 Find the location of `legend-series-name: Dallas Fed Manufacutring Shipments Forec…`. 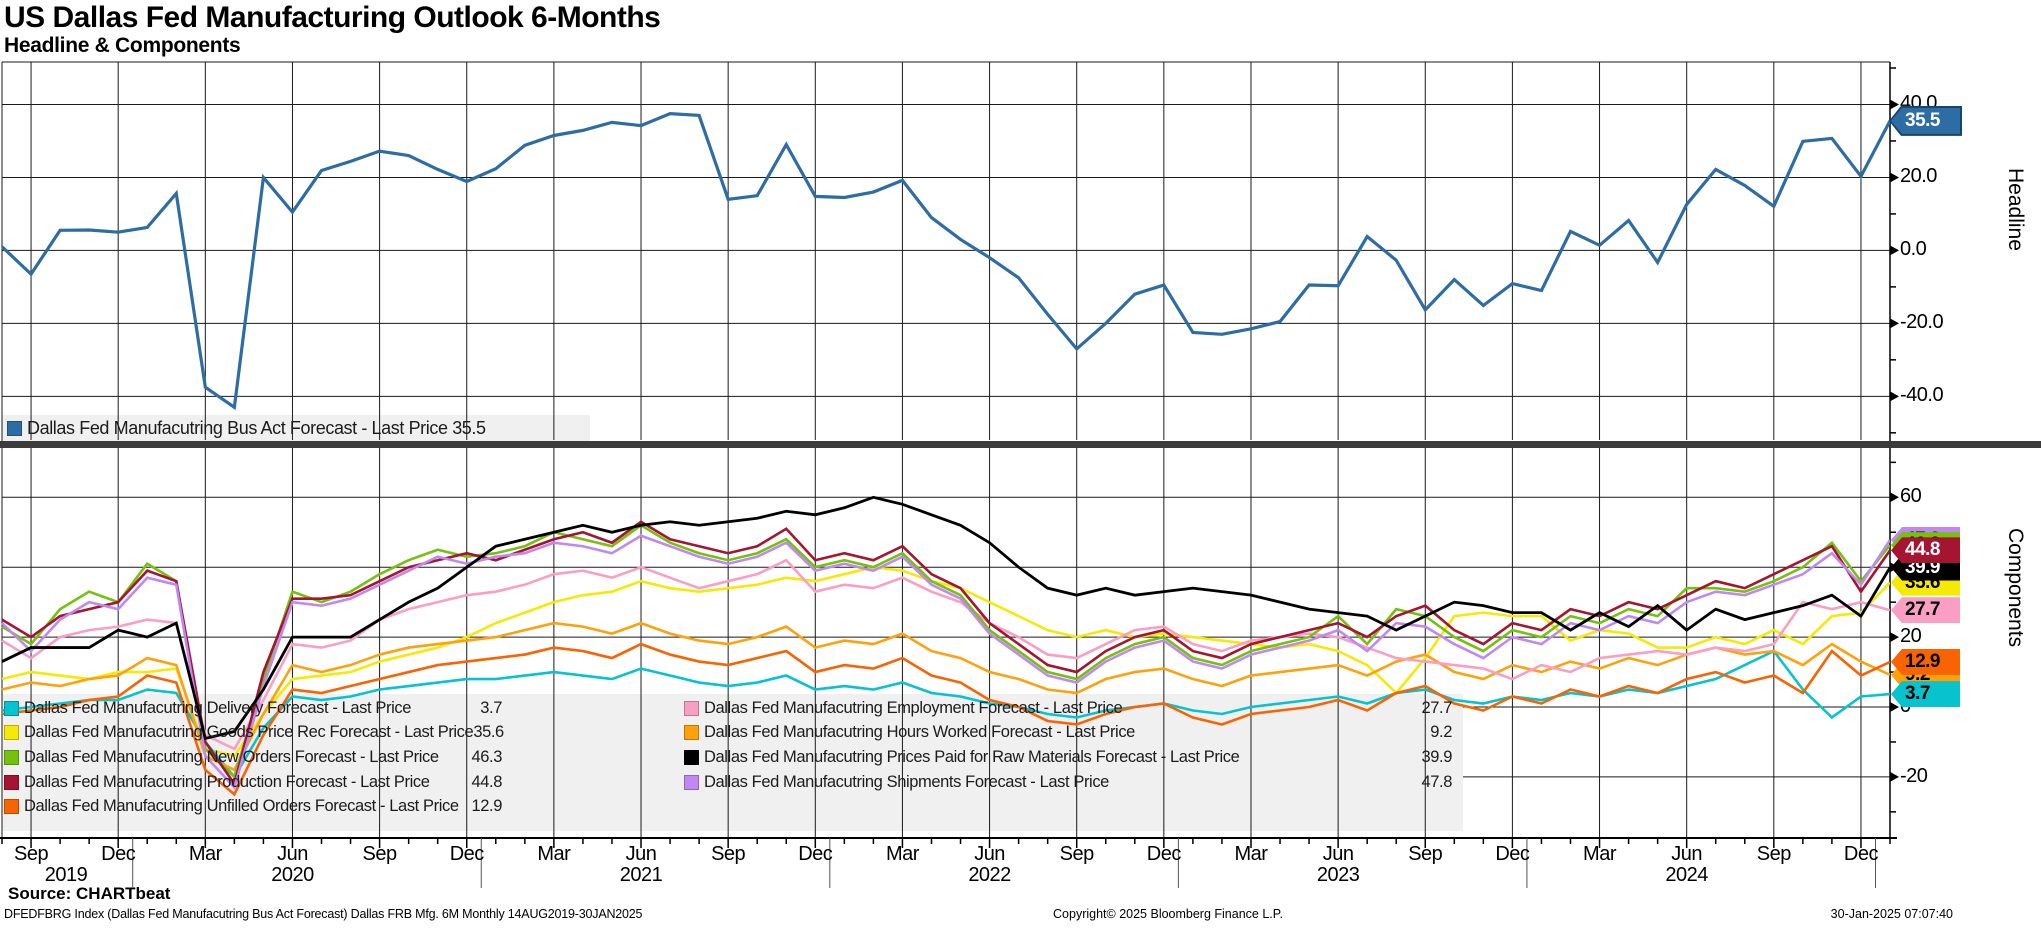

legend-series-name: Dallas Fed Manufacutring Shipments Forec… is located at coordinates (906, 781).